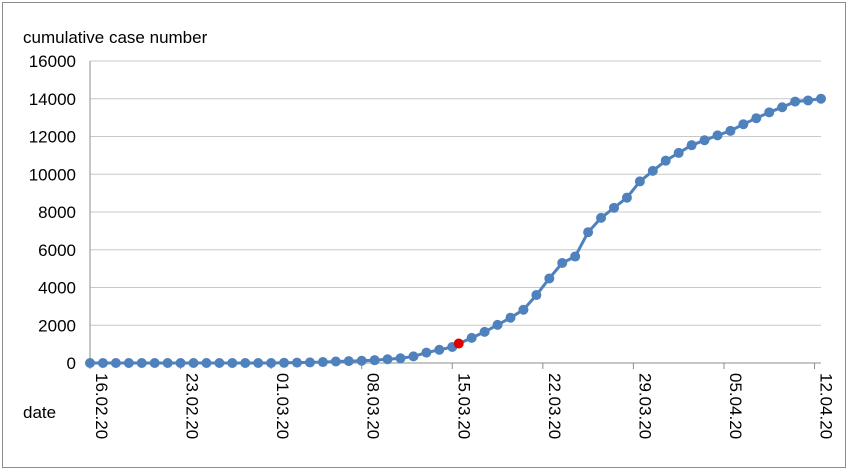  I want to click on y-tick-labels: 0 2000 4000 6000 8000 10000 12000 14000 16000, so click(52, 212).